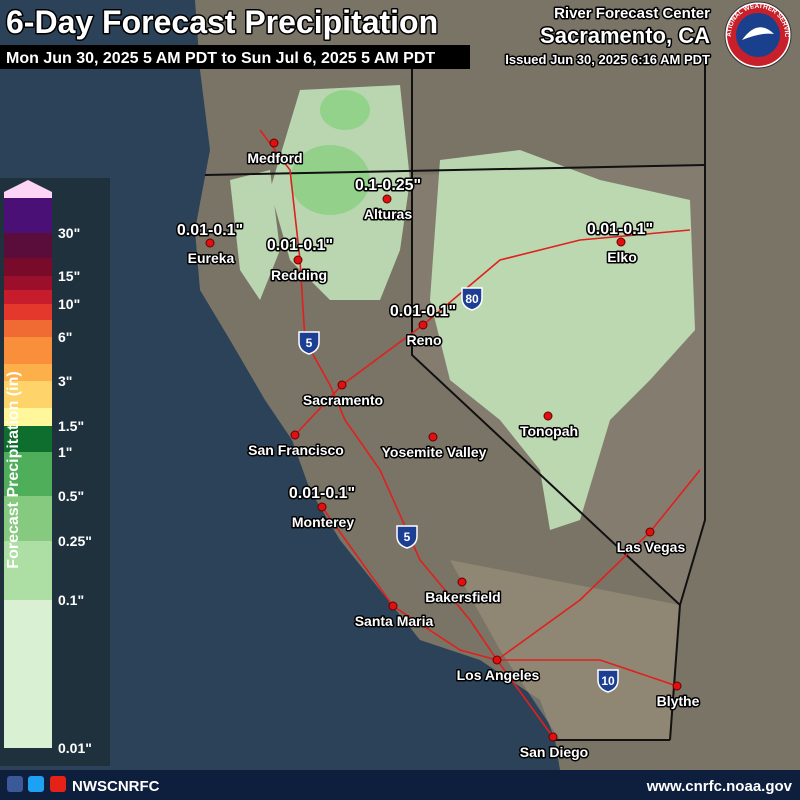 The height and width of the screenshot is (800, 800). I want to click on city-label: Tonopah, so click(549, 431).